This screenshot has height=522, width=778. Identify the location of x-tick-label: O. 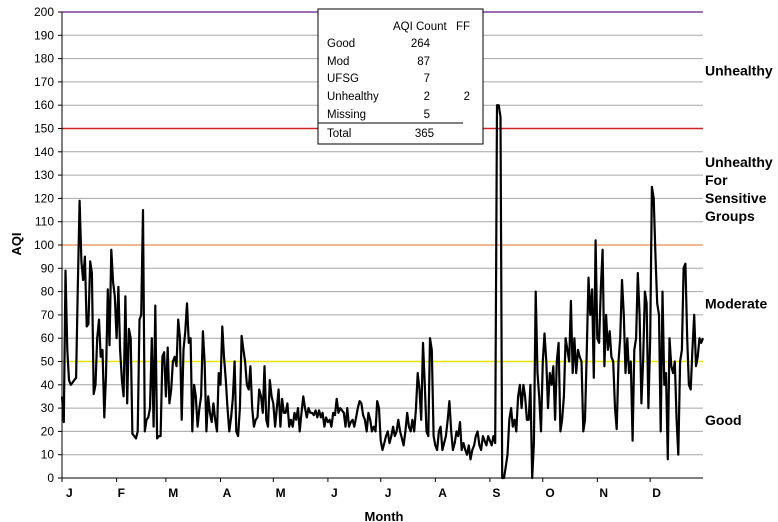
(549, 493).